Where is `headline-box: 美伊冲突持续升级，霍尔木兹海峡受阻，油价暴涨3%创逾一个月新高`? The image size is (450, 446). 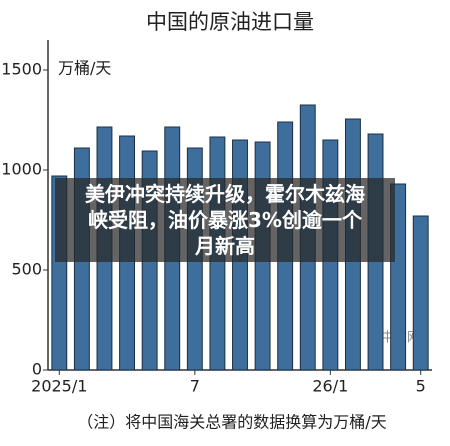 headline-box: 美伊冲突持续升级，霍尔木兹海峡受阻，油价暴涨3%创逾一个月新高 is located at coordinates (225, 220).